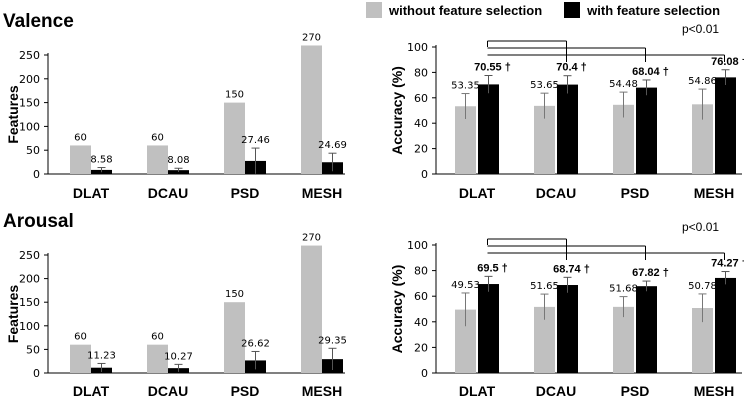 This screenshot has height=401, width=744. Describe the element at coordinates (397, 110) in the screenshot. I see `valence_accuracy-y-axis-label: Accuracy (%)` at that location.